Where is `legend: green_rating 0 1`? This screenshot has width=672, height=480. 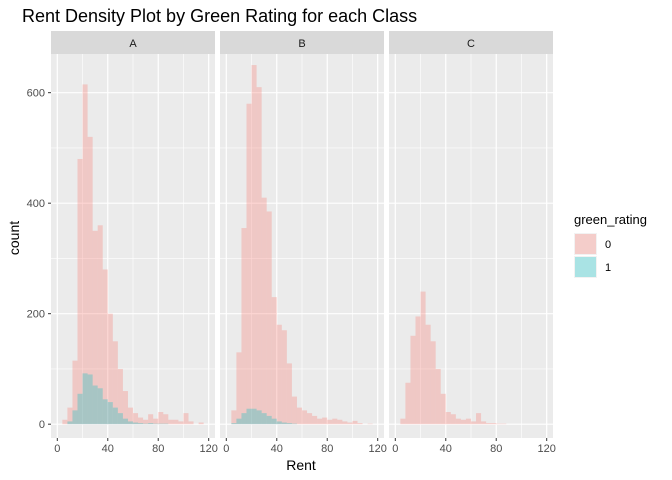 legend: green_rating 0 1 is located at coordinates (610, 245).